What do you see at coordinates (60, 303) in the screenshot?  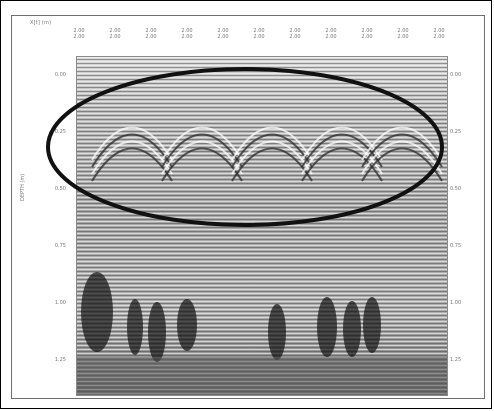 I see `y-tick-label-left: 1.00` at bounding box center [60, 303].